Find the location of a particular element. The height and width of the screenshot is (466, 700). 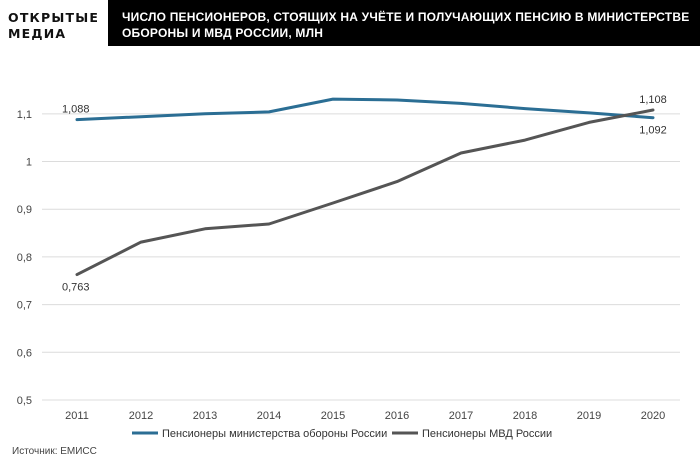

y-tick-label: 1 is located at coordinates (29, 163).